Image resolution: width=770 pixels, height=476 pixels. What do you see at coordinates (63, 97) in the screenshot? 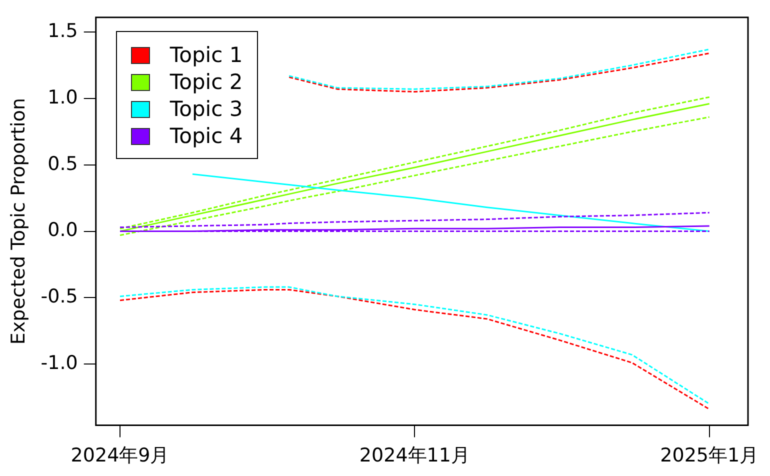
I see `y-tick-label: 1.0` at bounding box center [63, 97].